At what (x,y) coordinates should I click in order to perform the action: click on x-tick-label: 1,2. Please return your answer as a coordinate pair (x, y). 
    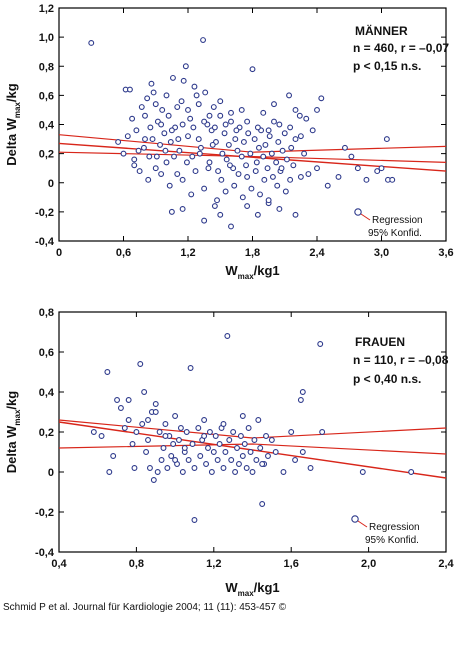
    Looking at the image, I should click on (187, 253).